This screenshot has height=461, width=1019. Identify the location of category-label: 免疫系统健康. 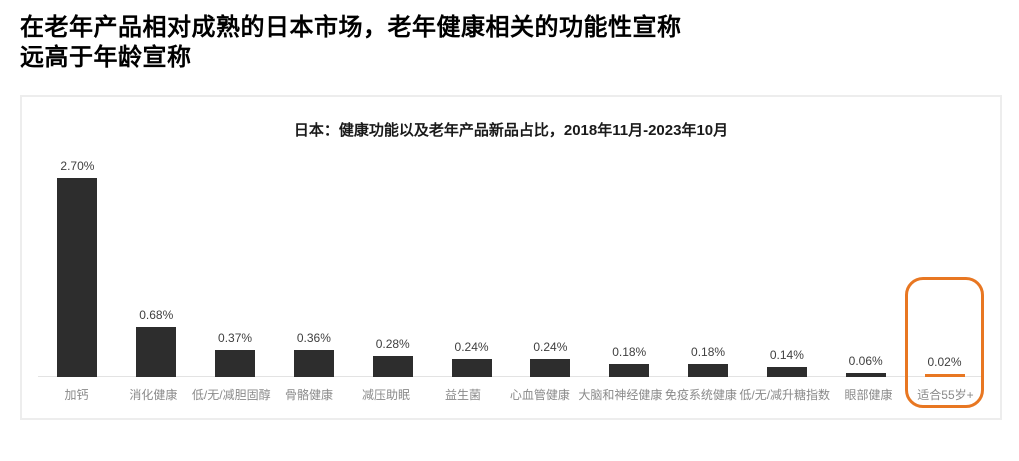
(700, 395).